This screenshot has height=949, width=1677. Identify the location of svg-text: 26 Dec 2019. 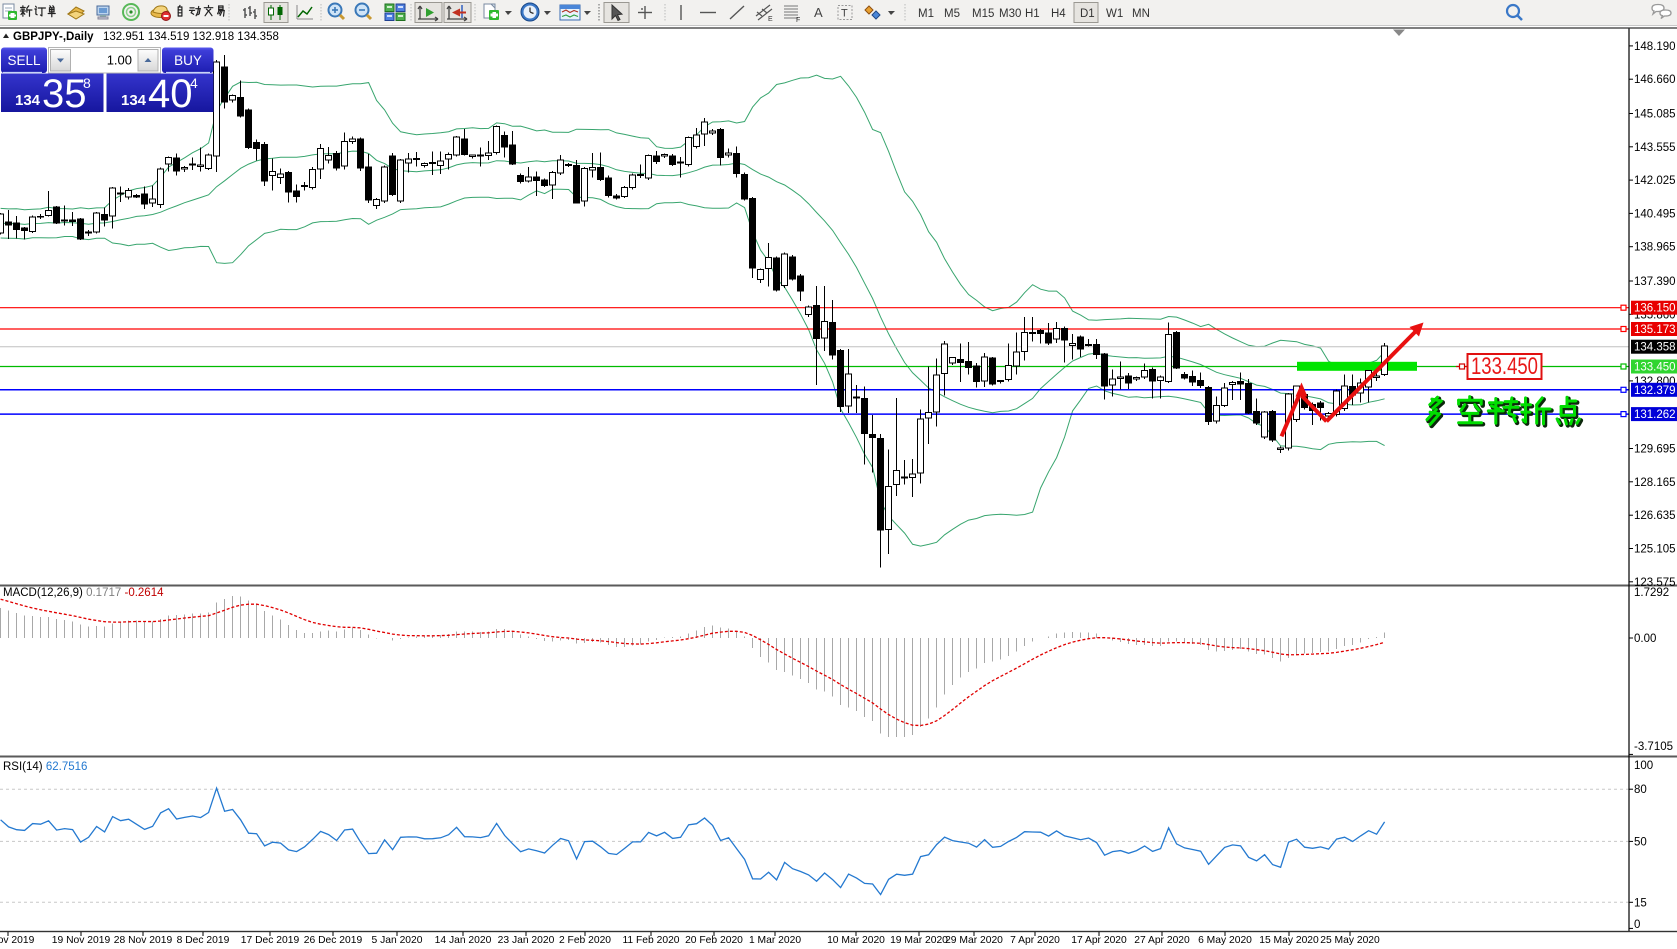
(333, 940).